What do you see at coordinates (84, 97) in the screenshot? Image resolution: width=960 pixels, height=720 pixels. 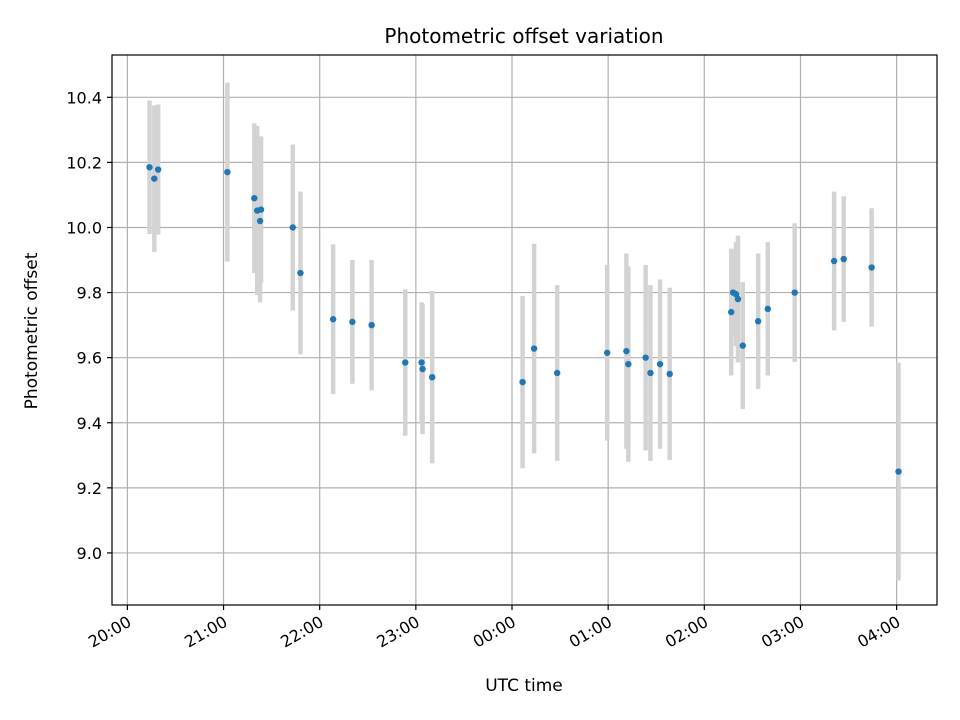 I see `y-tick-label: 10.4` at bounding box center [84, 97].